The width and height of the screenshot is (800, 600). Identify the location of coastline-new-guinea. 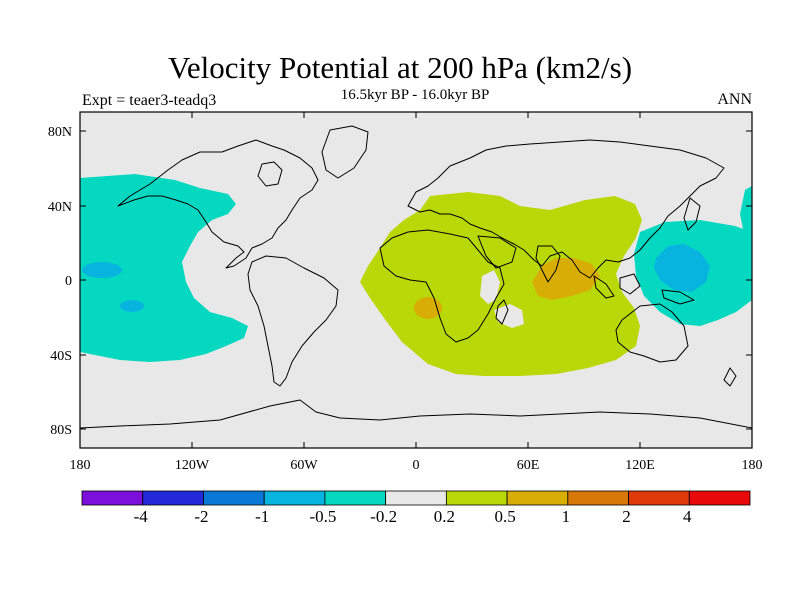
(678, 297).